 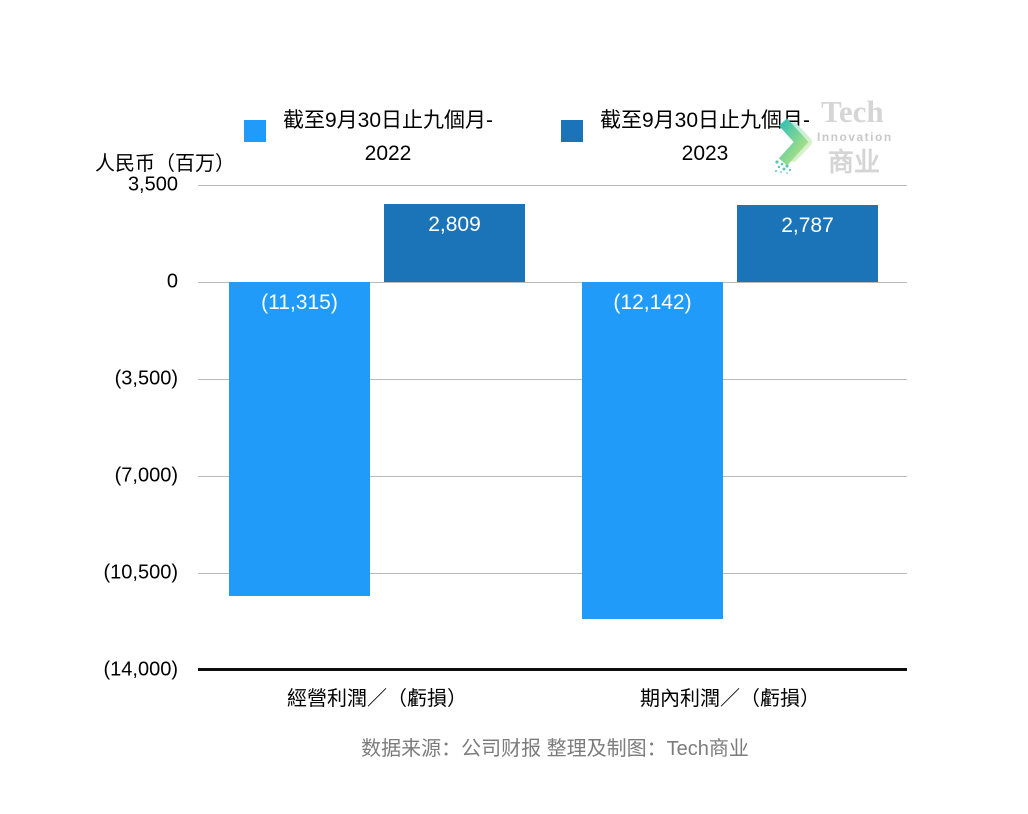 What do you see at coordinates (855, 137) in the screenshot?
I see `logo-innovation-text: Innovation` at bounding box center [855, 137].